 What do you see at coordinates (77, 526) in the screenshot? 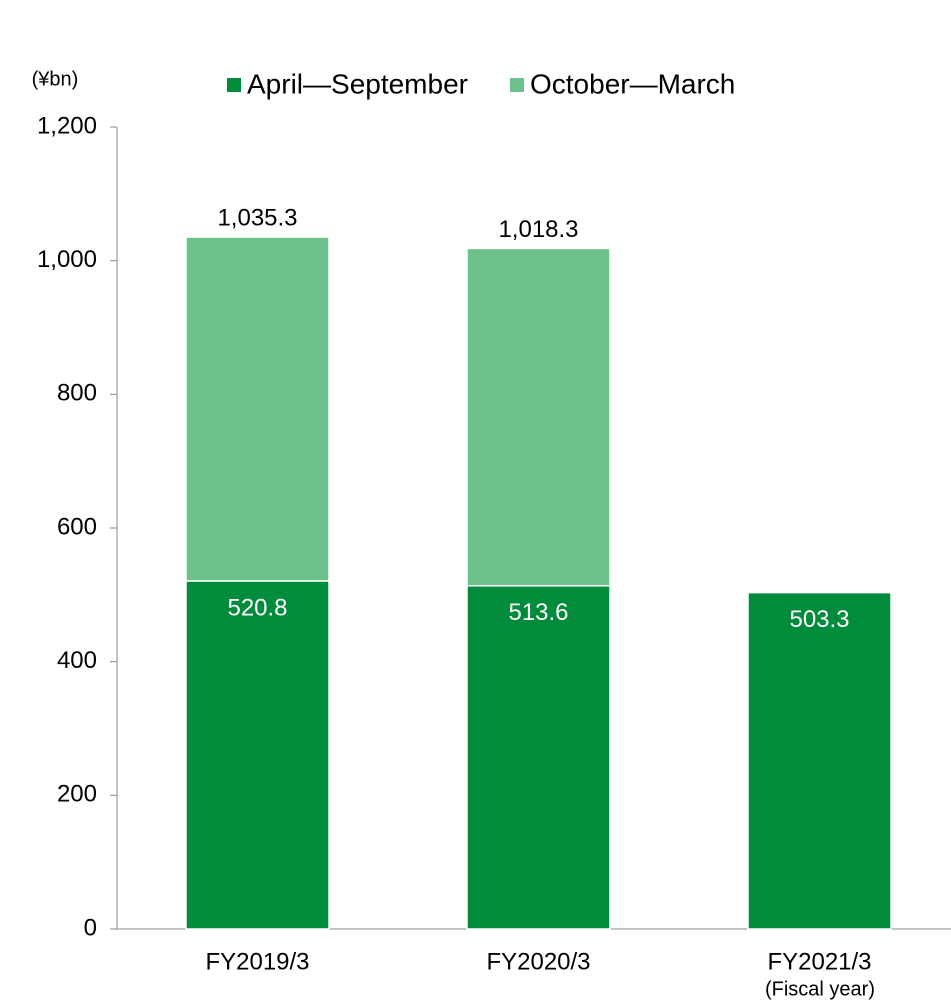
I see `y-tick-label: 600` at bounding box center [77, 526].